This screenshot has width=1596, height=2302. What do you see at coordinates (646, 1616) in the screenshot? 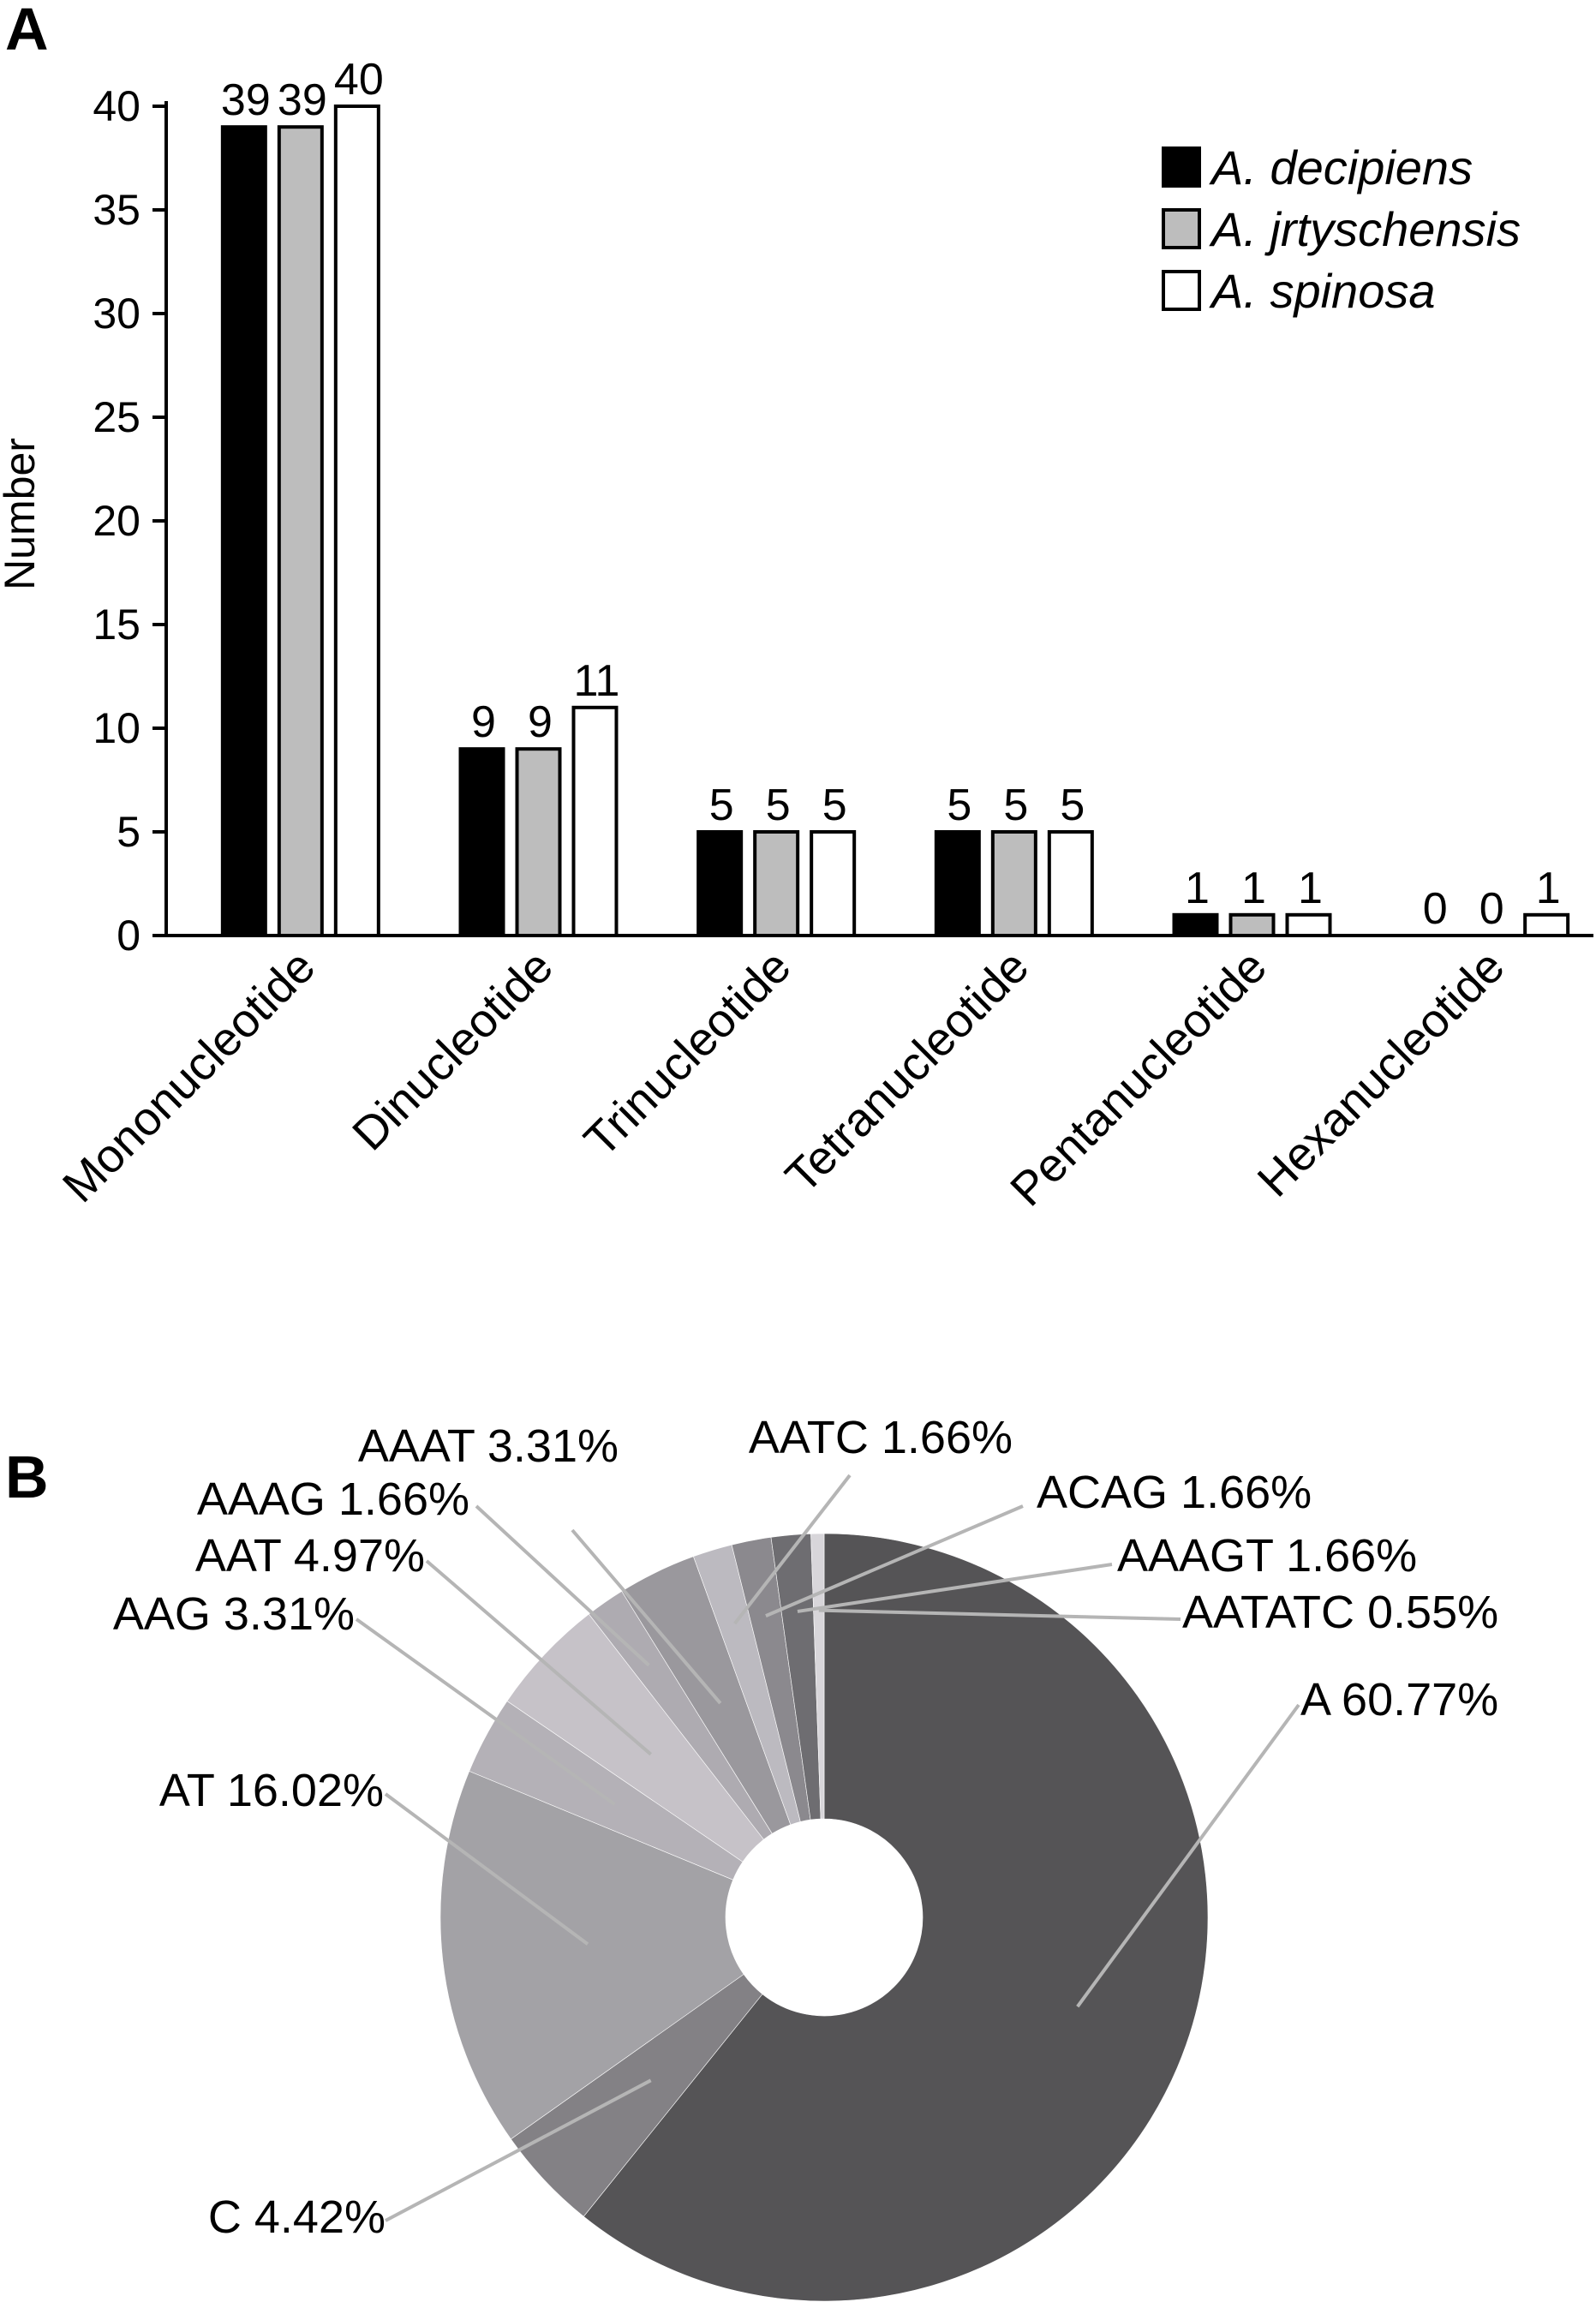
I see `leader-line-aaat` at bounding box center [646, 1616].